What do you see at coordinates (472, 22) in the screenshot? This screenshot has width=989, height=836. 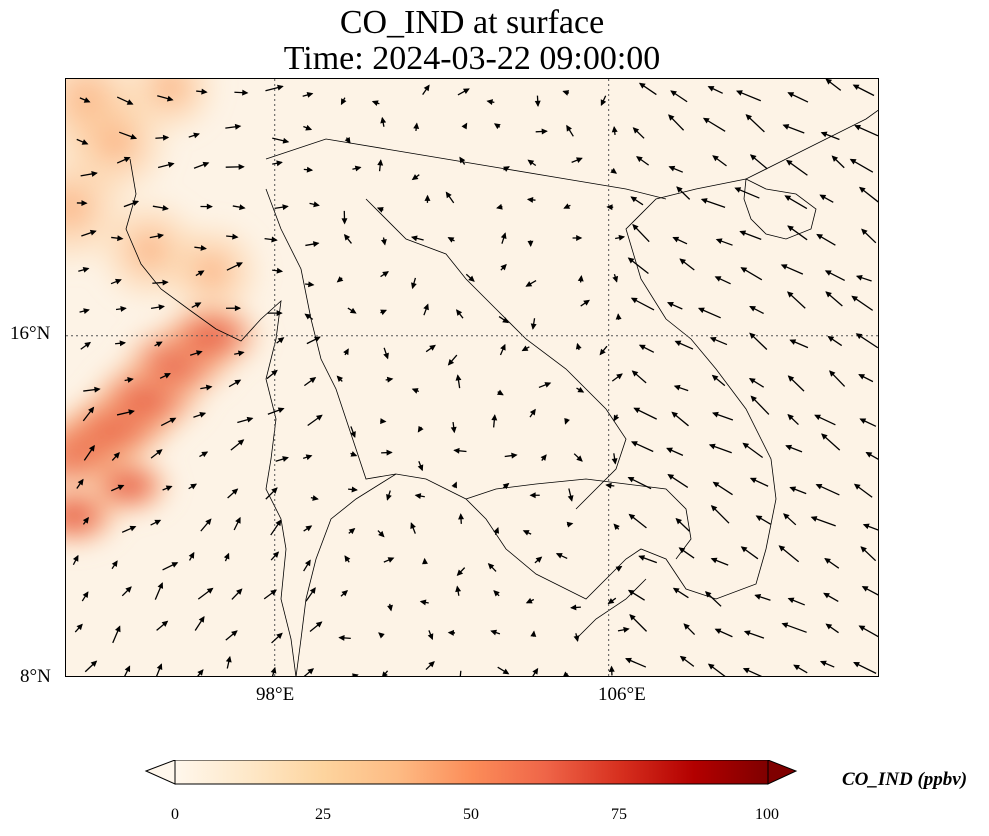 I see `map-title: CO_IND at surface` at bounding box center [472, 22].